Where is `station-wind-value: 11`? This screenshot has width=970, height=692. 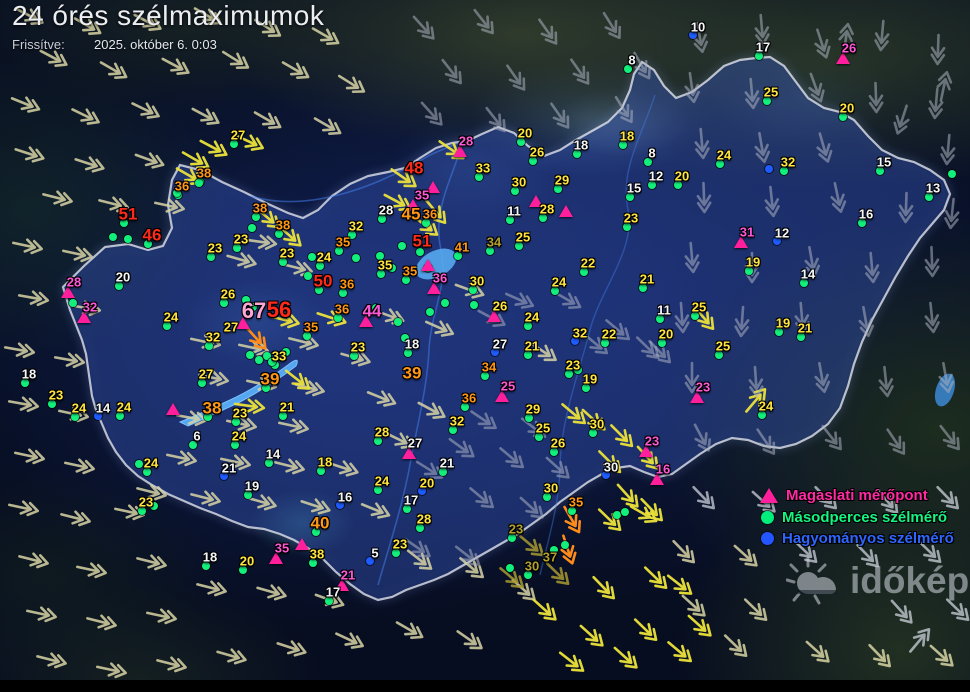
station-wind-value: 11 is located at coordinates (664, 310).